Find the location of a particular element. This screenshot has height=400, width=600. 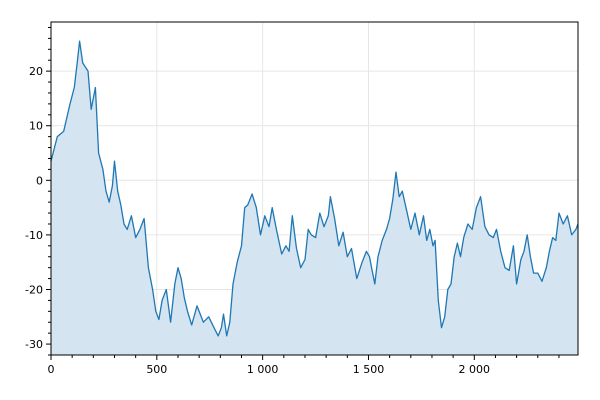

y-tick-label: -20 is located at coordinates (34, 289).